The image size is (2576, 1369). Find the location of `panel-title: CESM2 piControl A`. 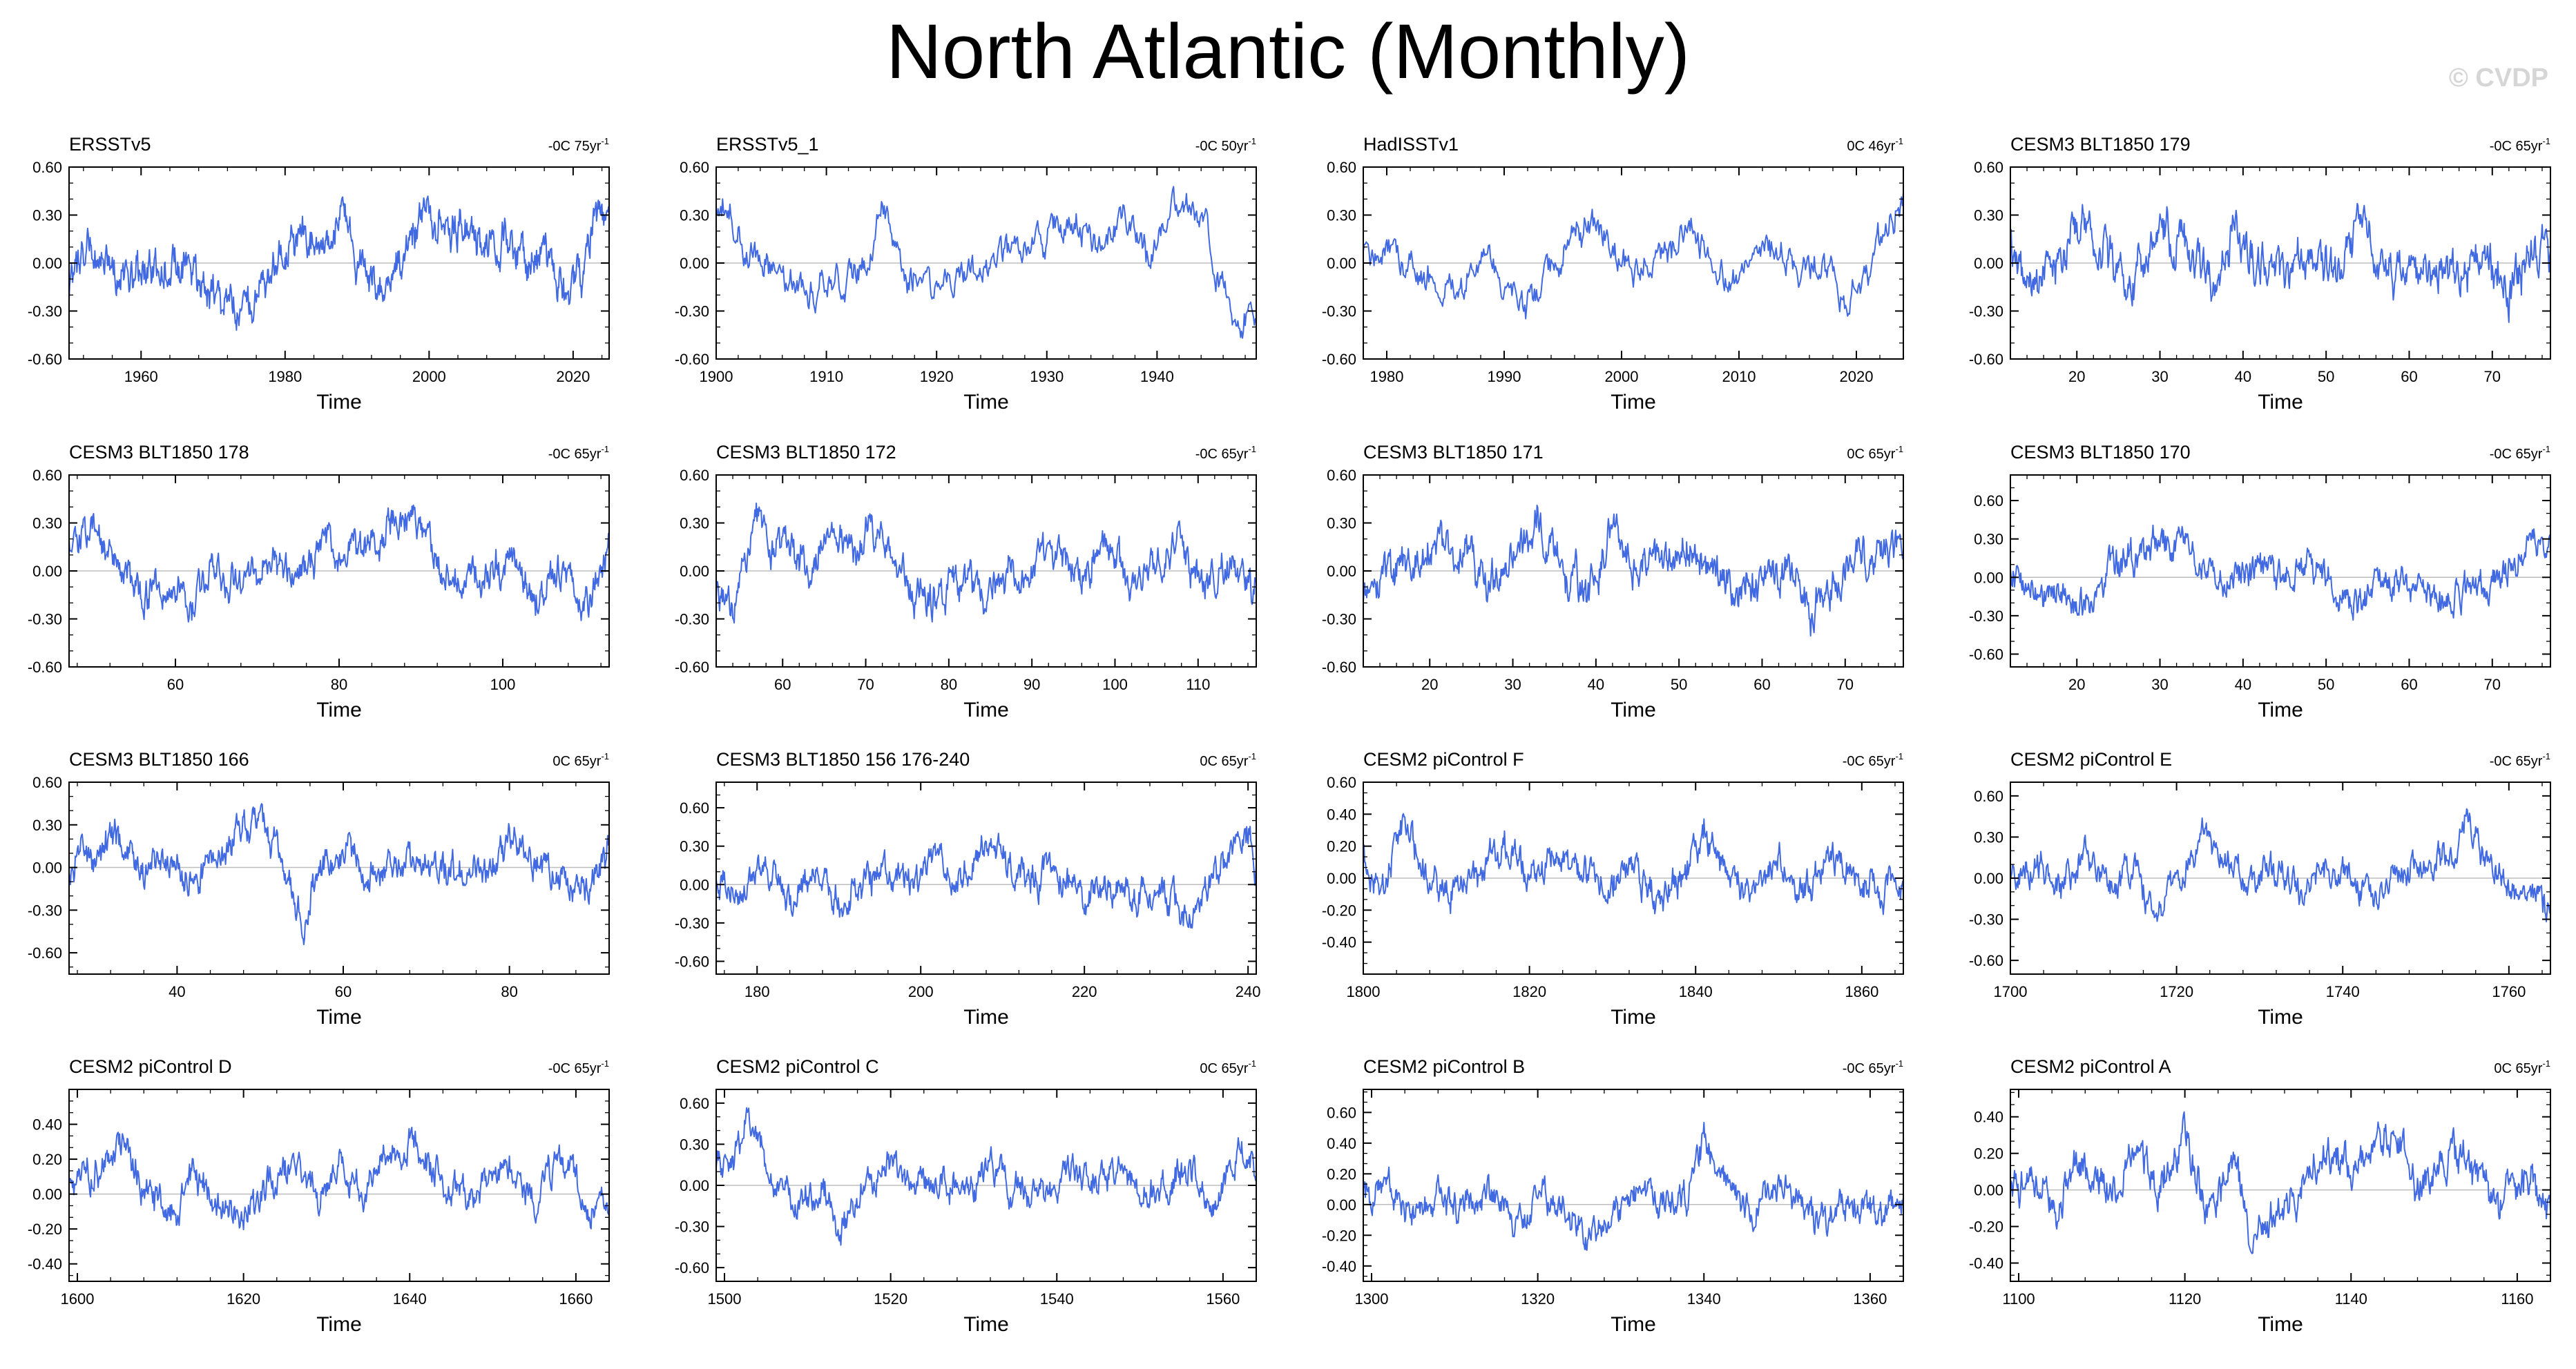

panel-title: CESM2 piControl A is located at coordinates (2090, 1066).